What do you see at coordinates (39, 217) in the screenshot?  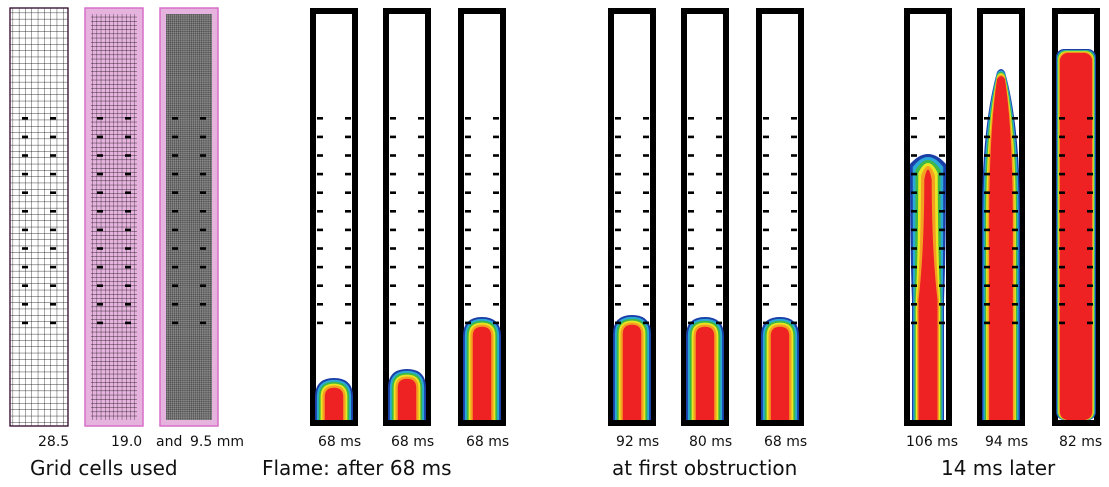 I see `grid-mesh-coarse` at bounding box center [39, 217].